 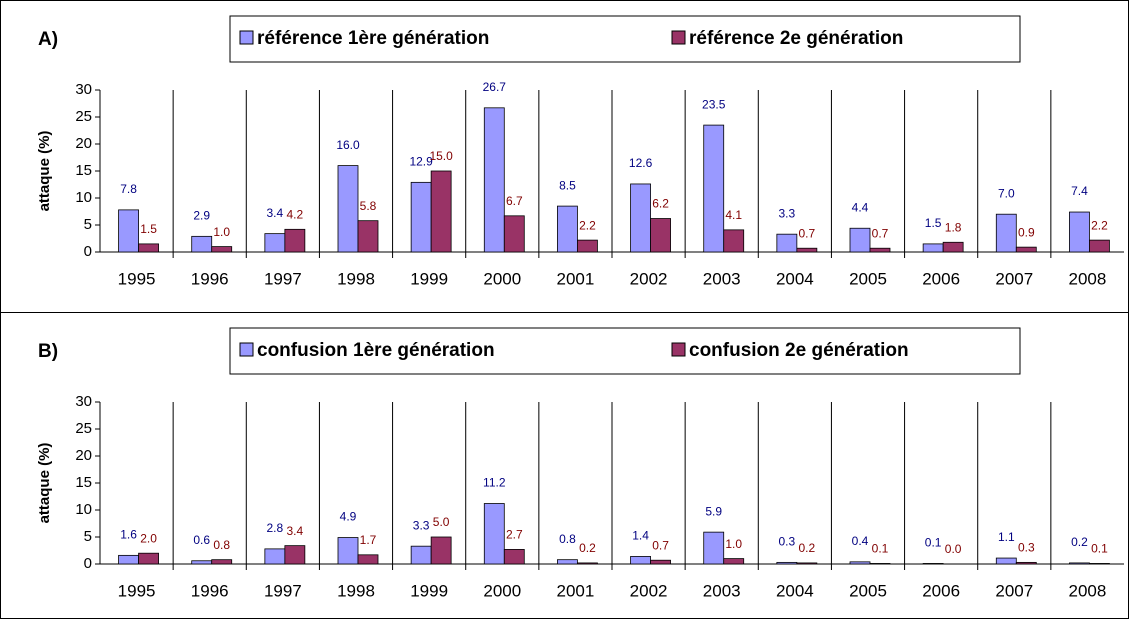 I want to click on value-label: 0.2, so click(x=1079, y=542).